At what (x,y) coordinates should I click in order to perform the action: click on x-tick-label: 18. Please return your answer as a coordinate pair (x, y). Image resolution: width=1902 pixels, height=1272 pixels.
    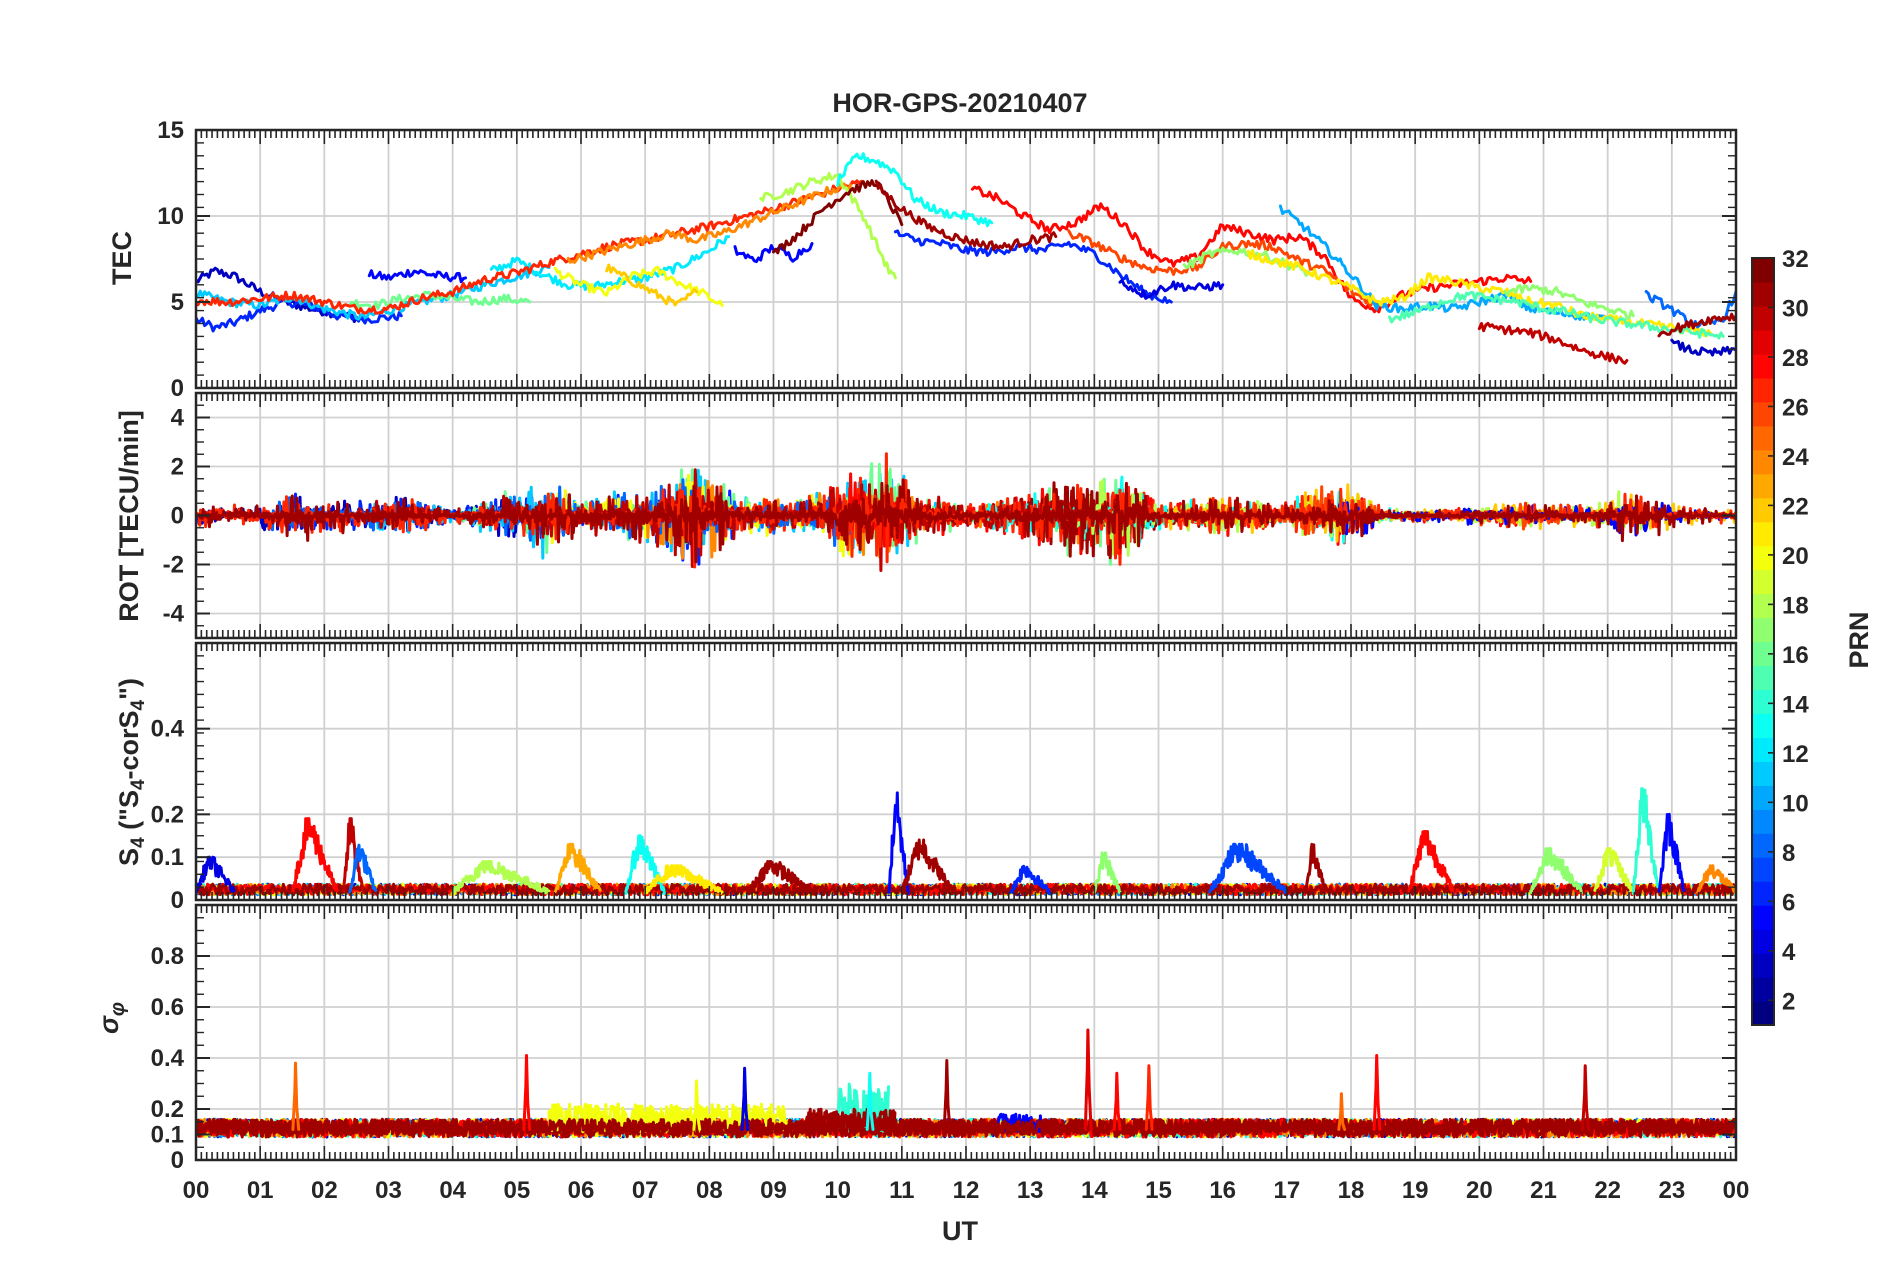
    Looking at the image, I should click on (1351, 1190).